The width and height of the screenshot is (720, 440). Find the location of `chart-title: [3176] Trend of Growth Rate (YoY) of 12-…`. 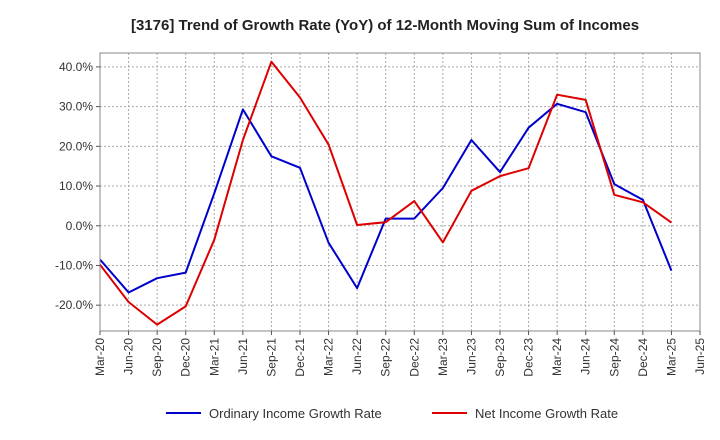

chart-title: [3176] Trend of Growth Rate (YoY) of 12-… is located at coordinates (385, 25).